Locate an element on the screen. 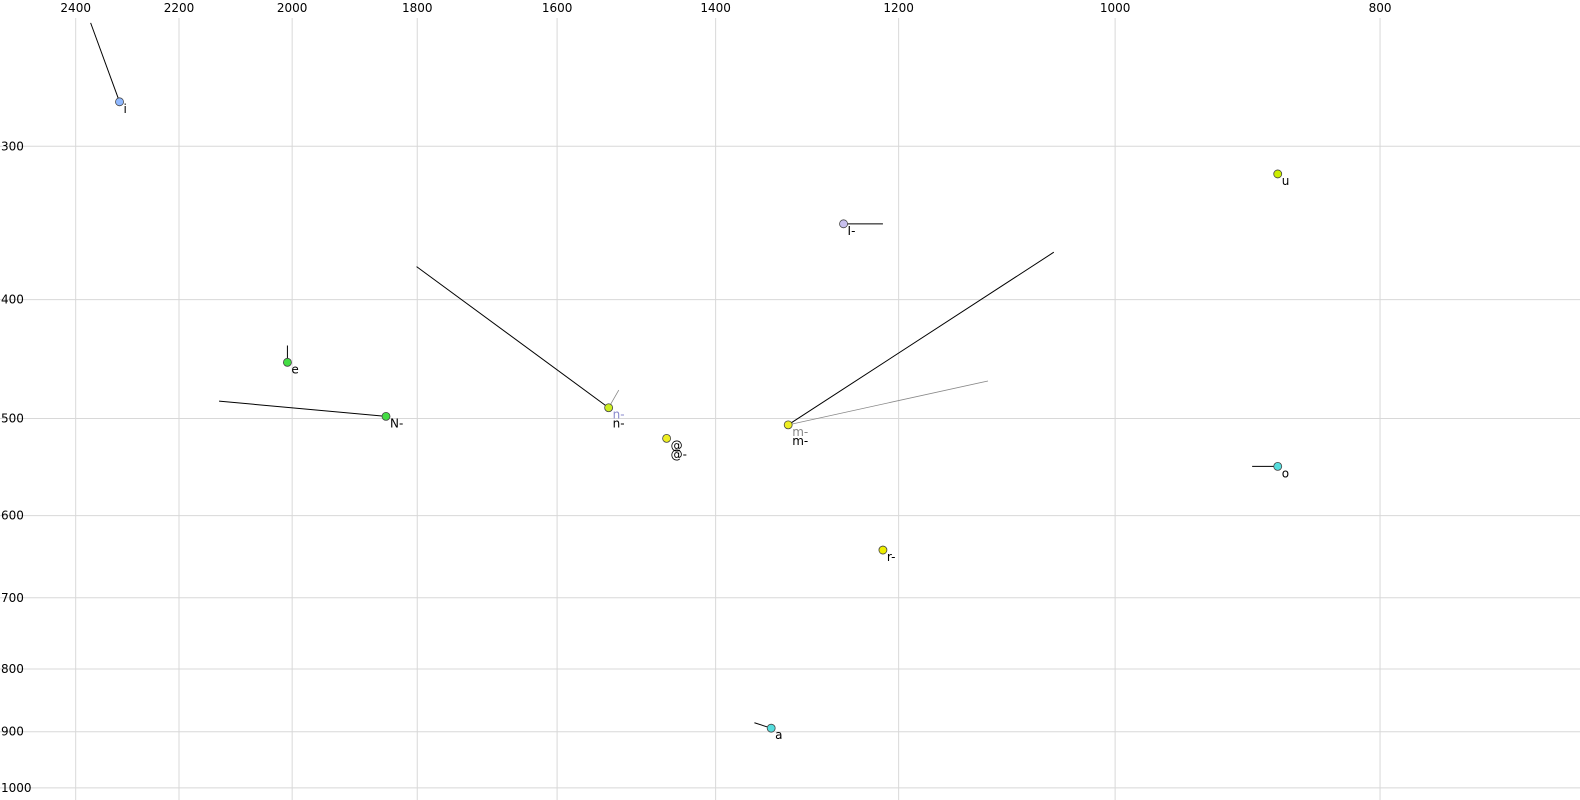 The image size is (1580, 800). y-tick-label: 400 is located at coordinates (12, 300).